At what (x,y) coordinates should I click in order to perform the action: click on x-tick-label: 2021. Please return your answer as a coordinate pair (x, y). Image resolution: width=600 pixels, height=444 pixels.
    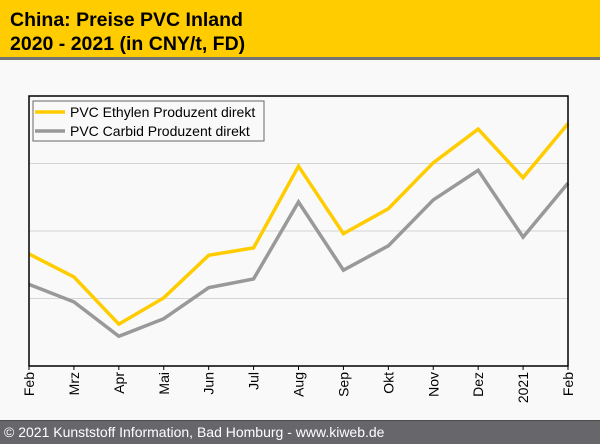
    Looking at the image, I should click on (523, 387).